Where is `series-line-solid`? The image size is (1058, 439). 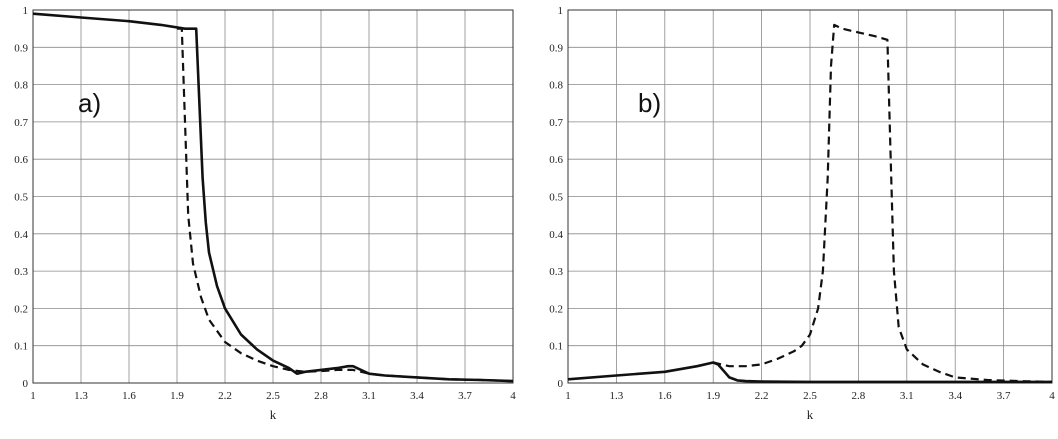
series-line-solid is located at coordinates (809, 372).